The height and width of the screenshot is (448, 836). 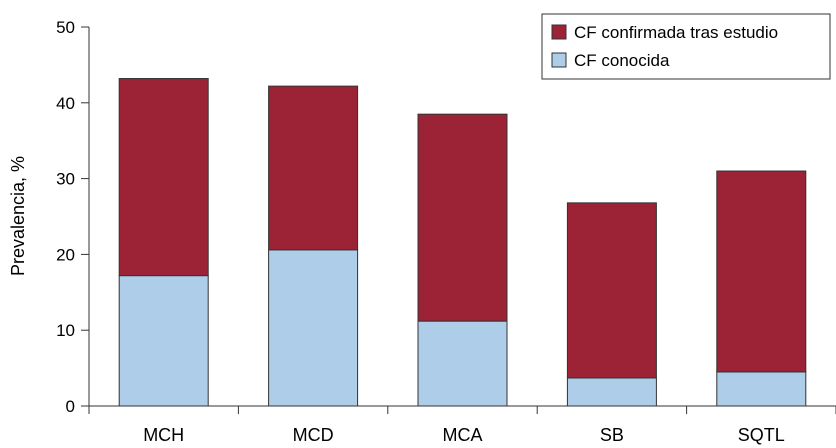 What do you see at coordinates (761, 435) in the screenshot?
I see `x-tick-label: SQTL` at bounding box center [761, 435].